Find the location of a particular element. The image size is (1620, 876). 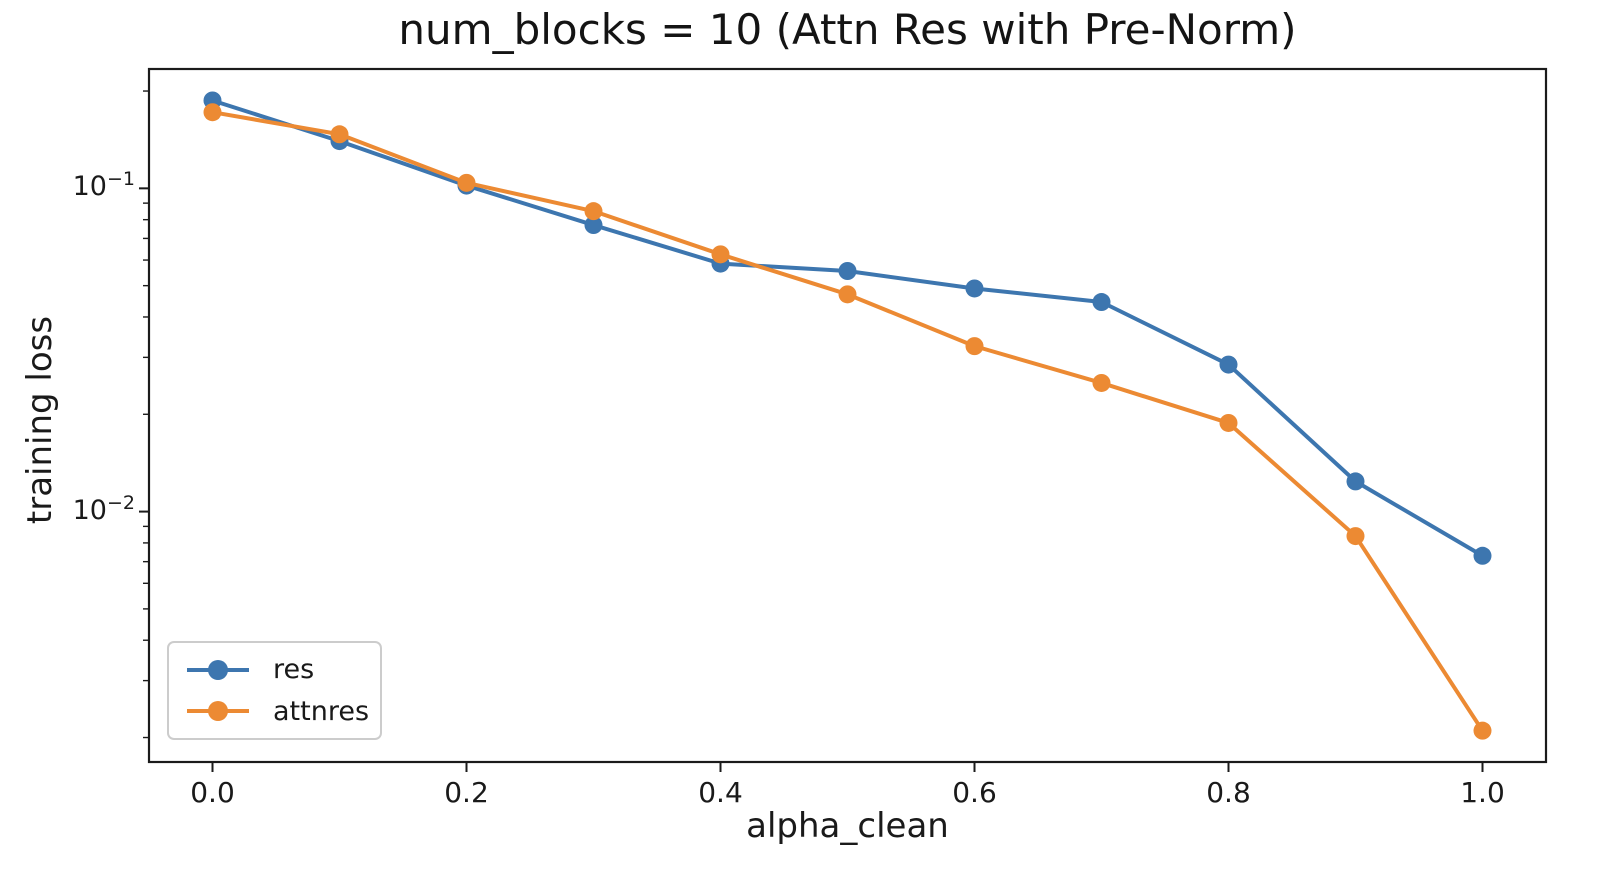

y-tick-label: 10⁻¹ is located at coordinates (103, 185).